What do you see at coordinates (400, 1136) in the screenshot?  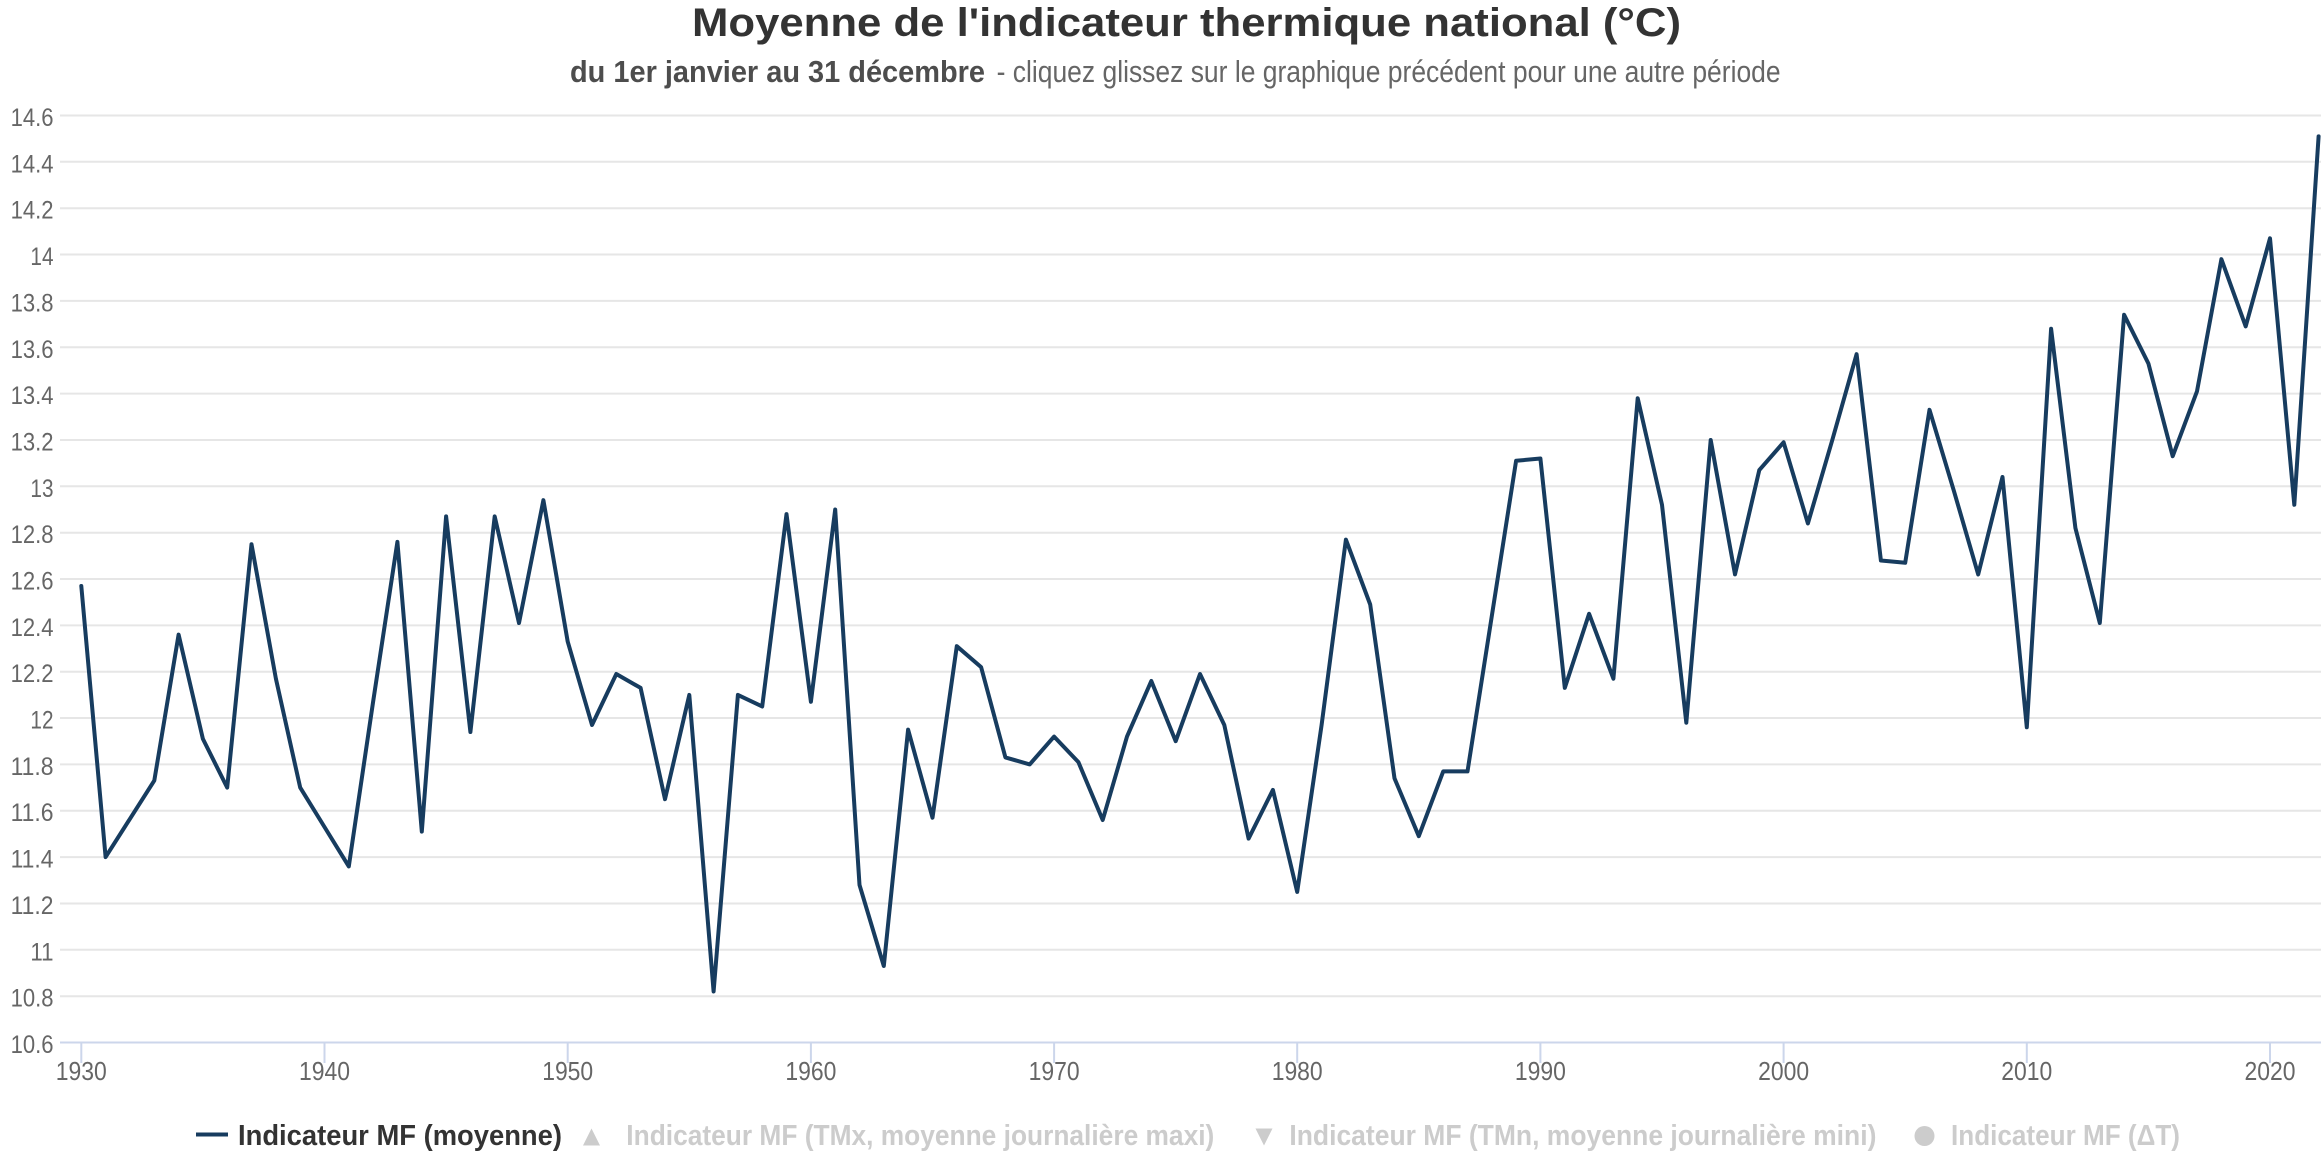 I see `svg-text: Indicateur MF (moyenne)` at bounding box center [400, 1136].